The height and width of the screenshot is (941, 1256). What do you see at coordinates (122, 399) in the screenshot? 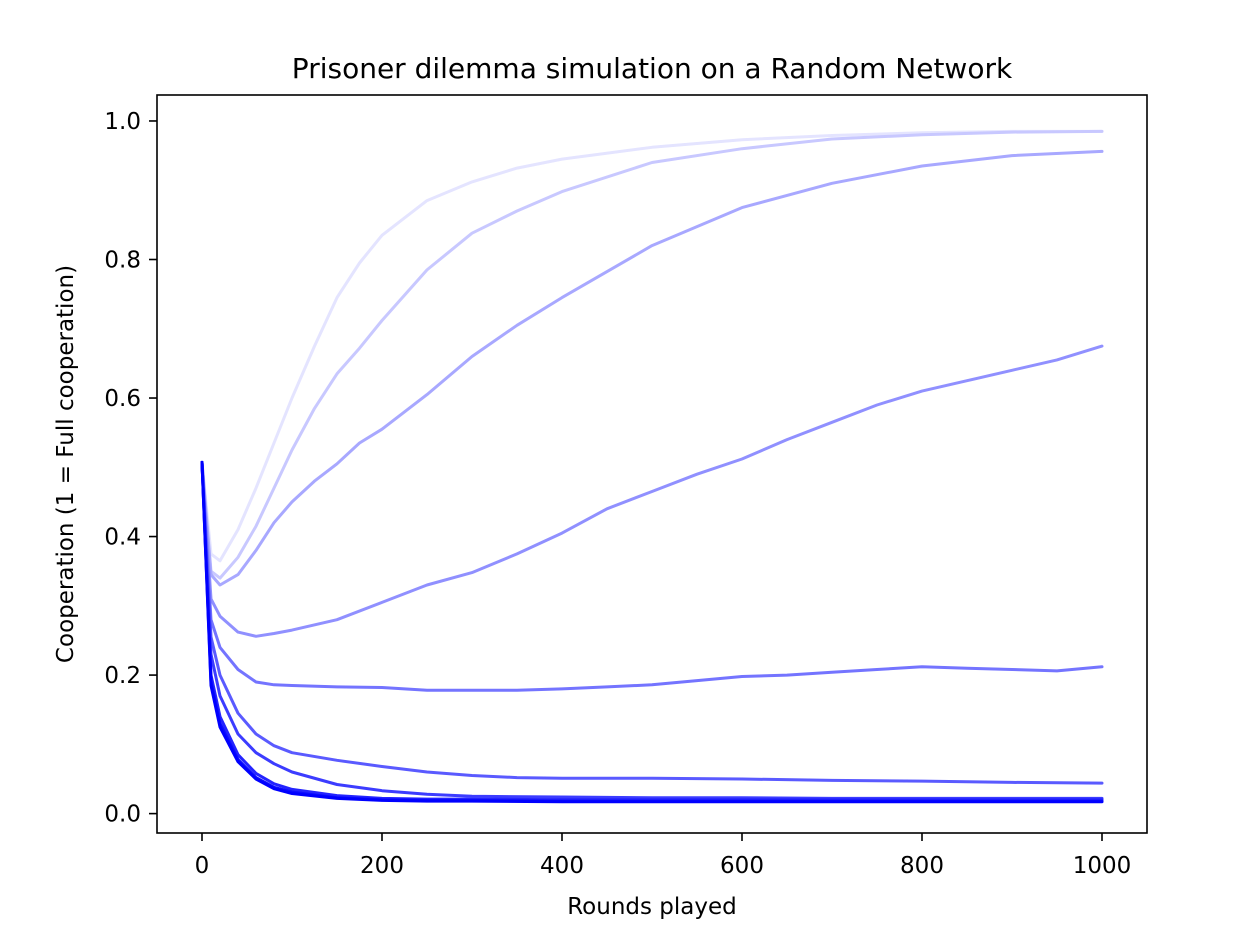
I see `y-tick-label: 0.6` at bounding box center [122, 399].